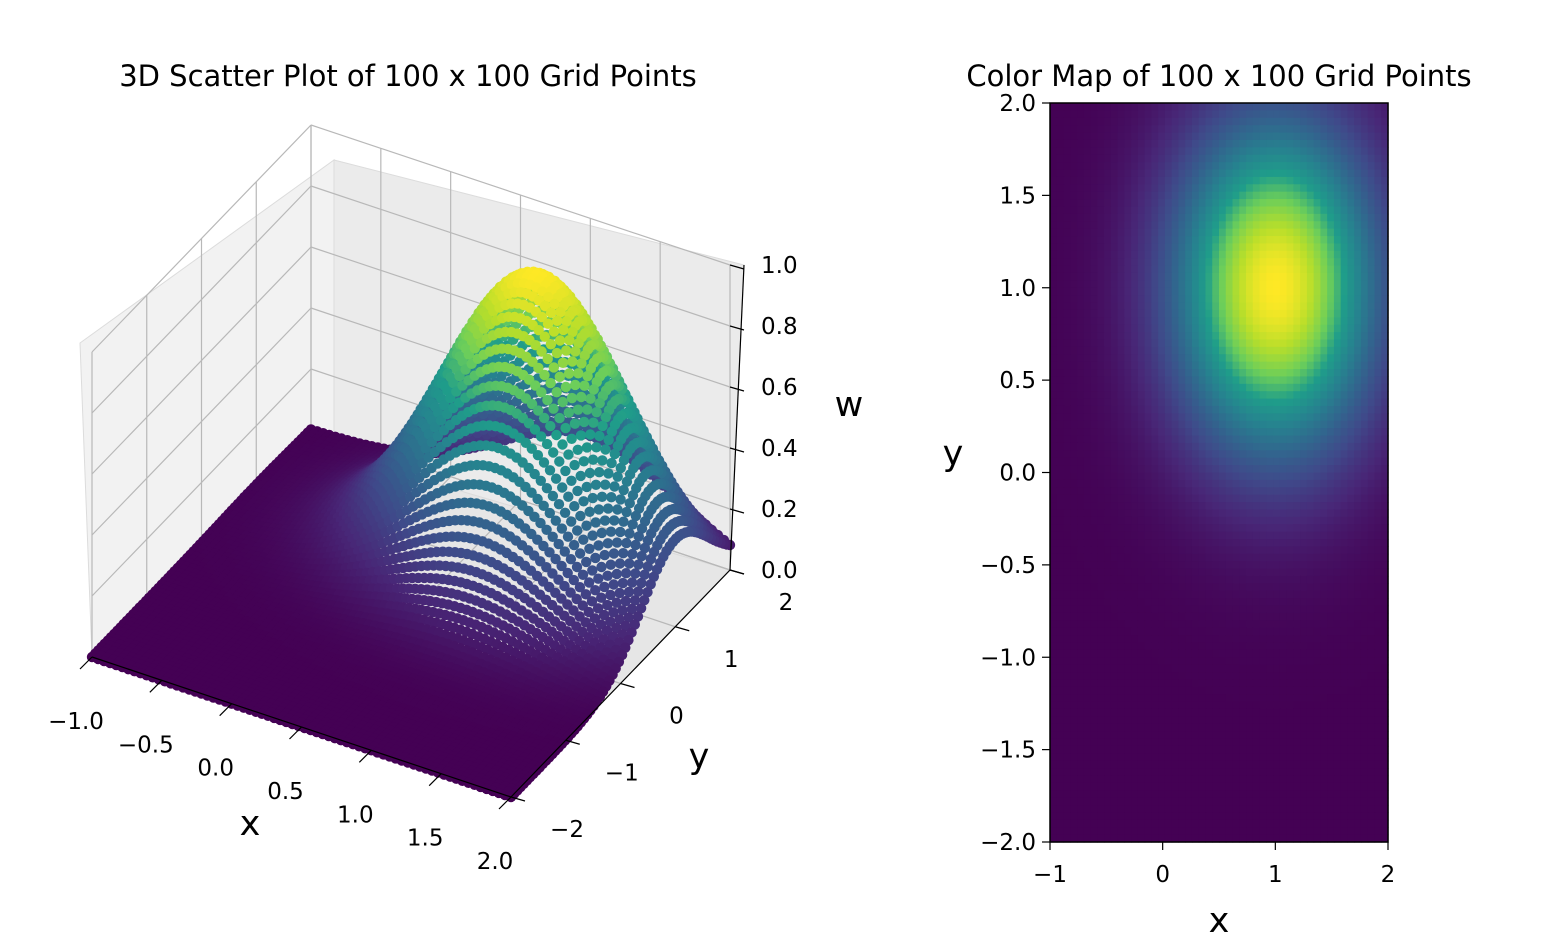  I want to click on x-tick-label: 2.0, so click(495, 862).